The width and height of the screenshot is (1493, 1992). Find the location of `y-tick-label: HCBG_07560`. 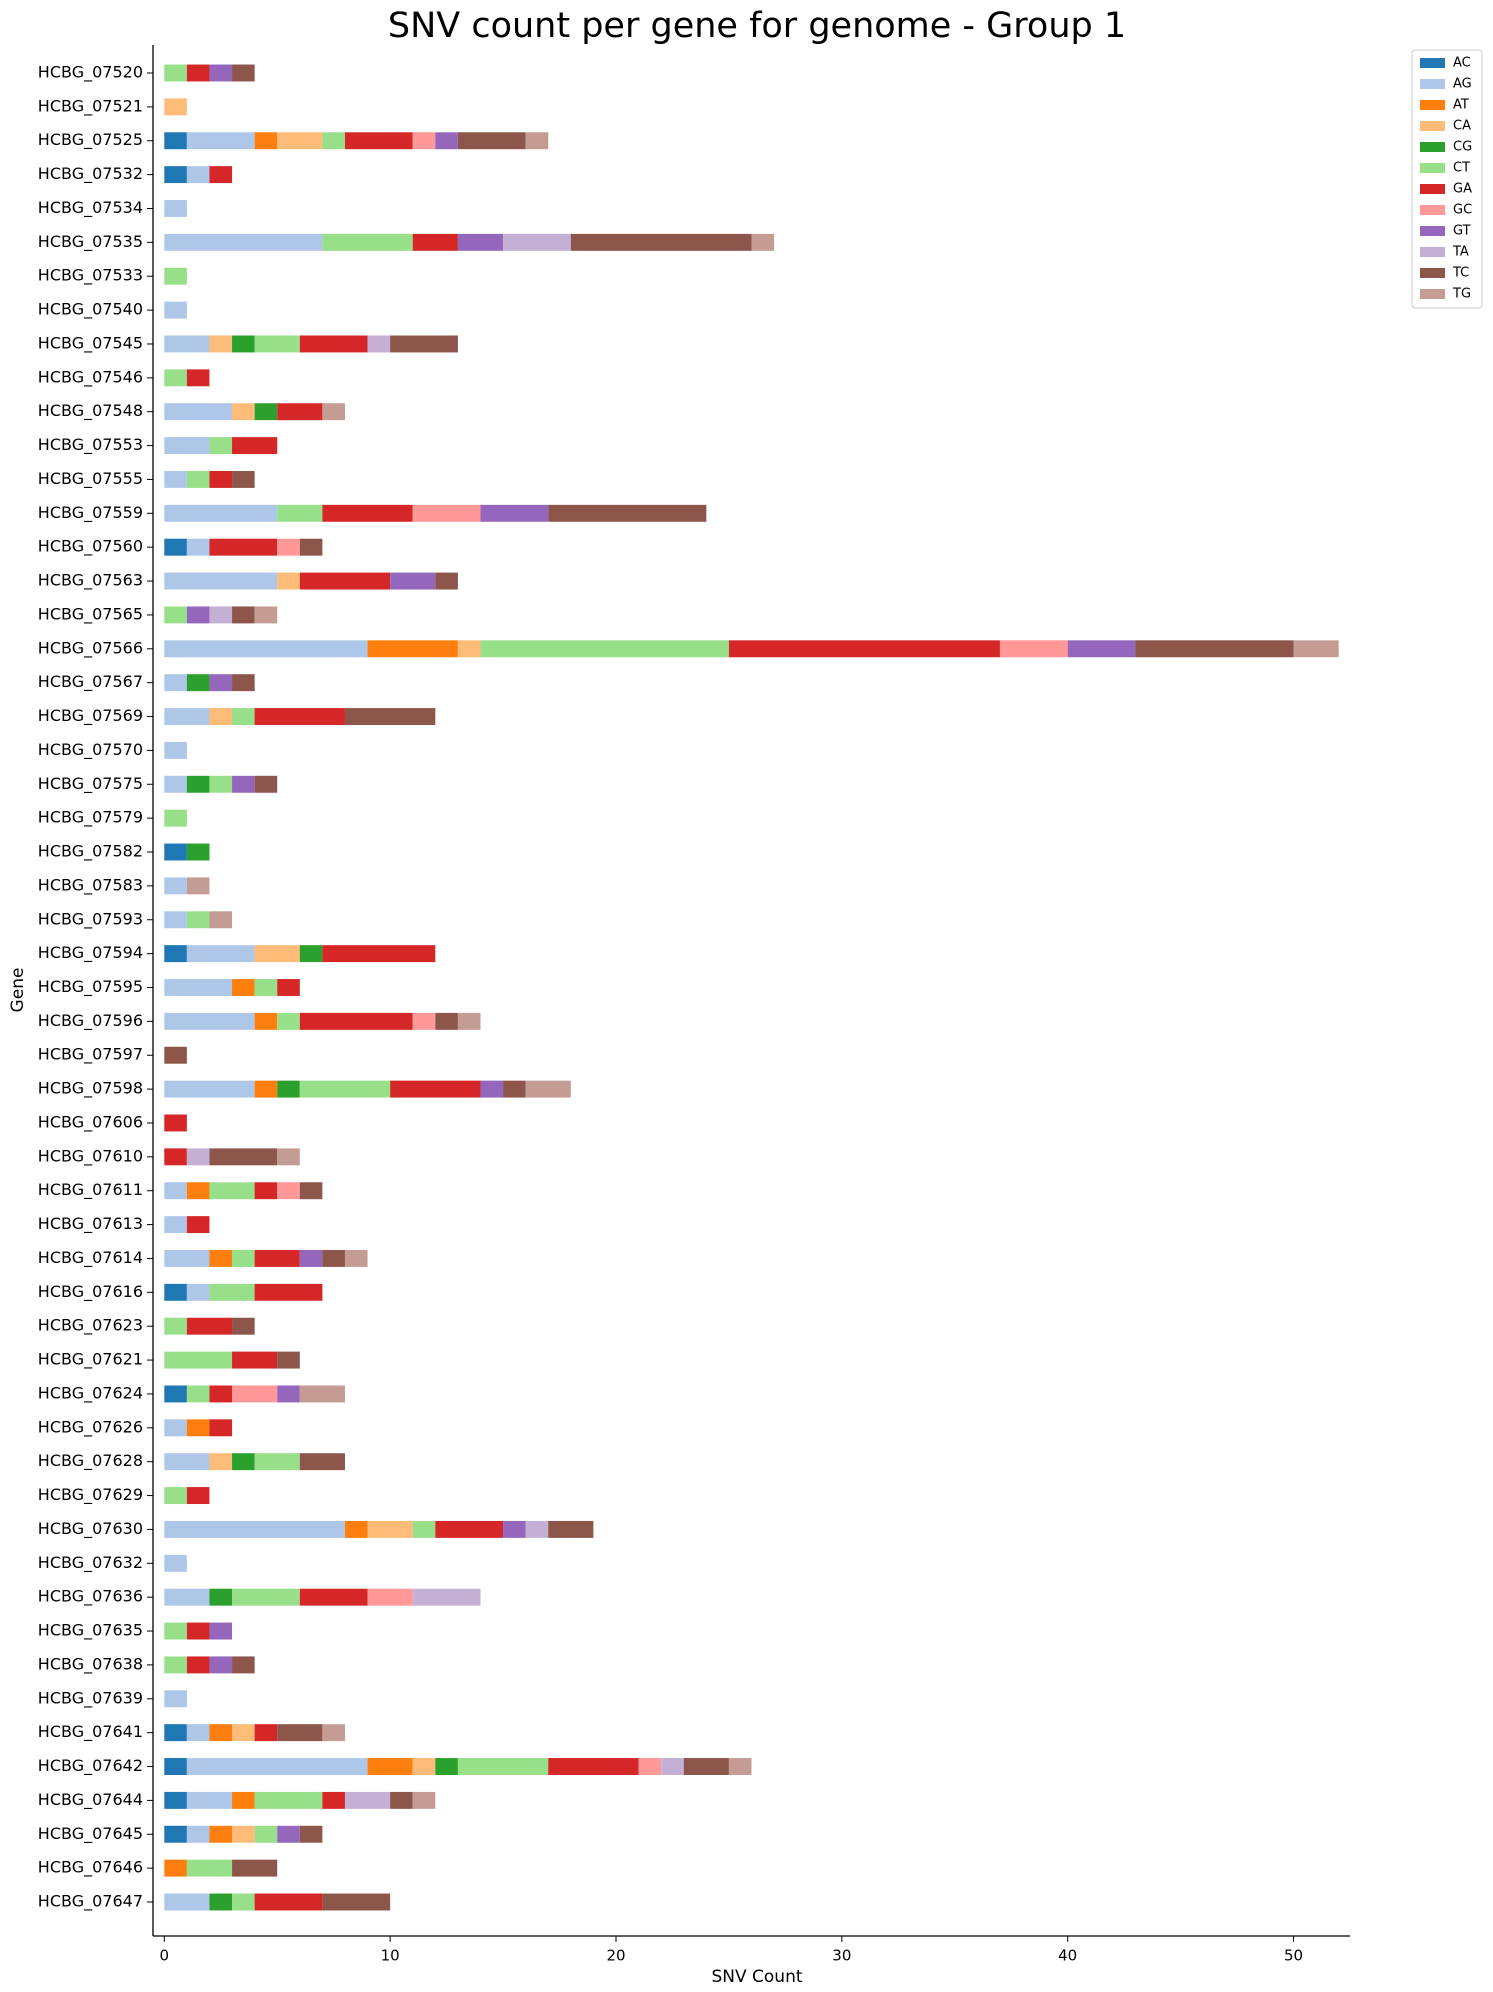

y-tick-label: HCBG_07560 is located at coordinates (90, 547).